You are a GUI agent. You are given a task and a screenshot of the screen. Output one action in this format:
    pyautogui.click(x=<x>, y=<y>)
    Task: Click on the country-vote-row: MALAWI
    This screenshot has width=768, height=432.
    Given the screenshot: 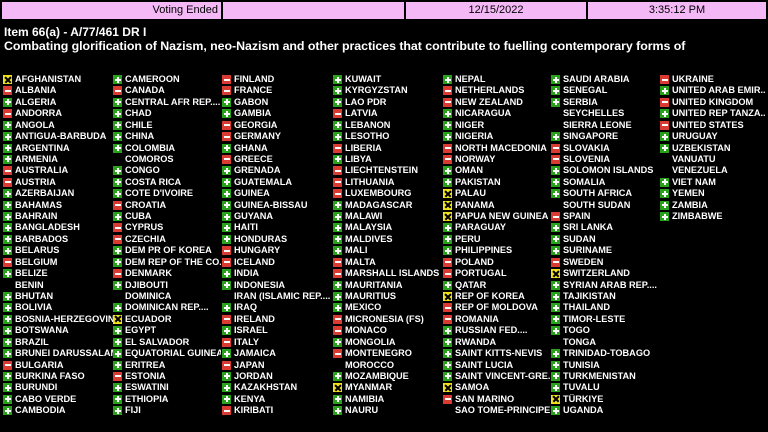 What is the action you would take?
    pyautogui.click(x=387, y=216)
    